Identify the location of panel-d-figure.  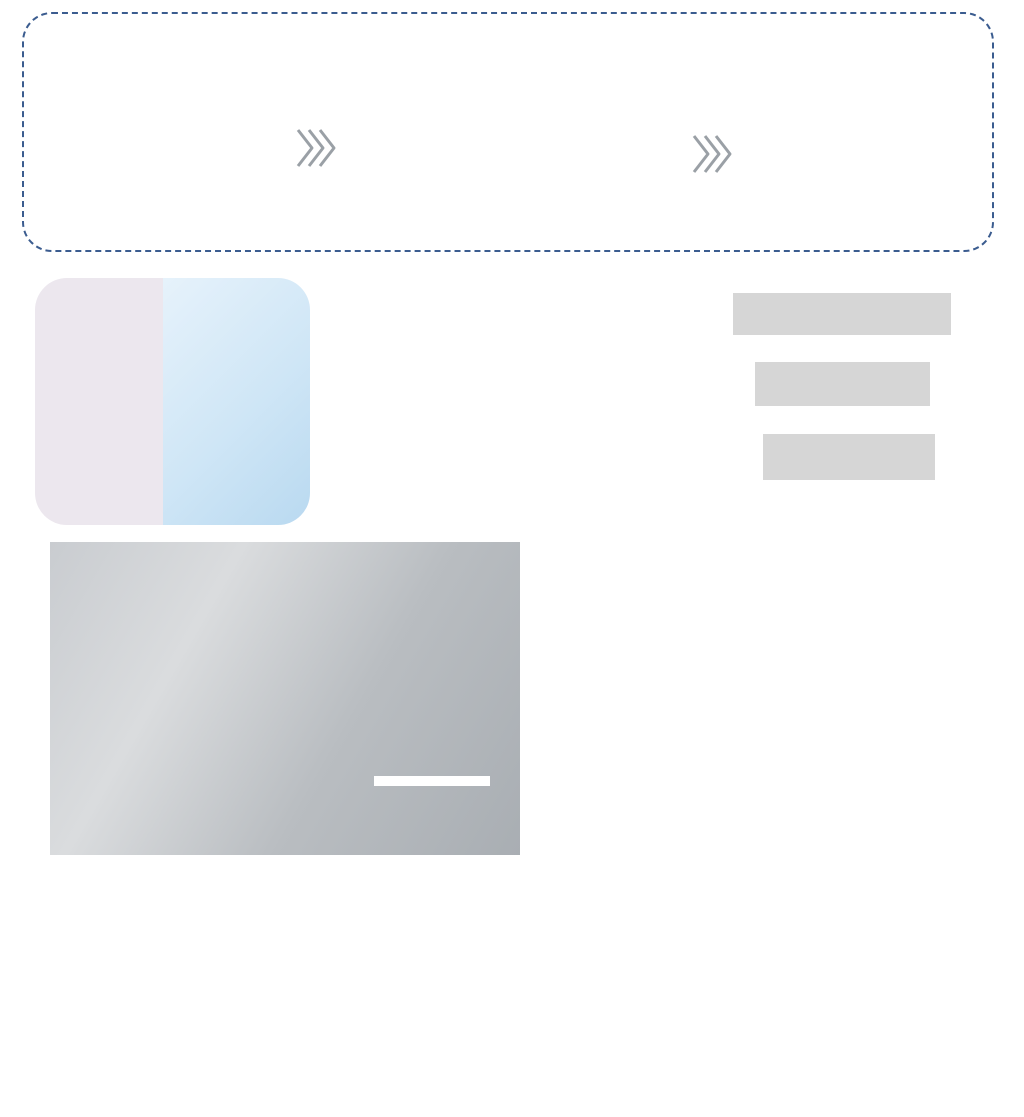
(172, 401).